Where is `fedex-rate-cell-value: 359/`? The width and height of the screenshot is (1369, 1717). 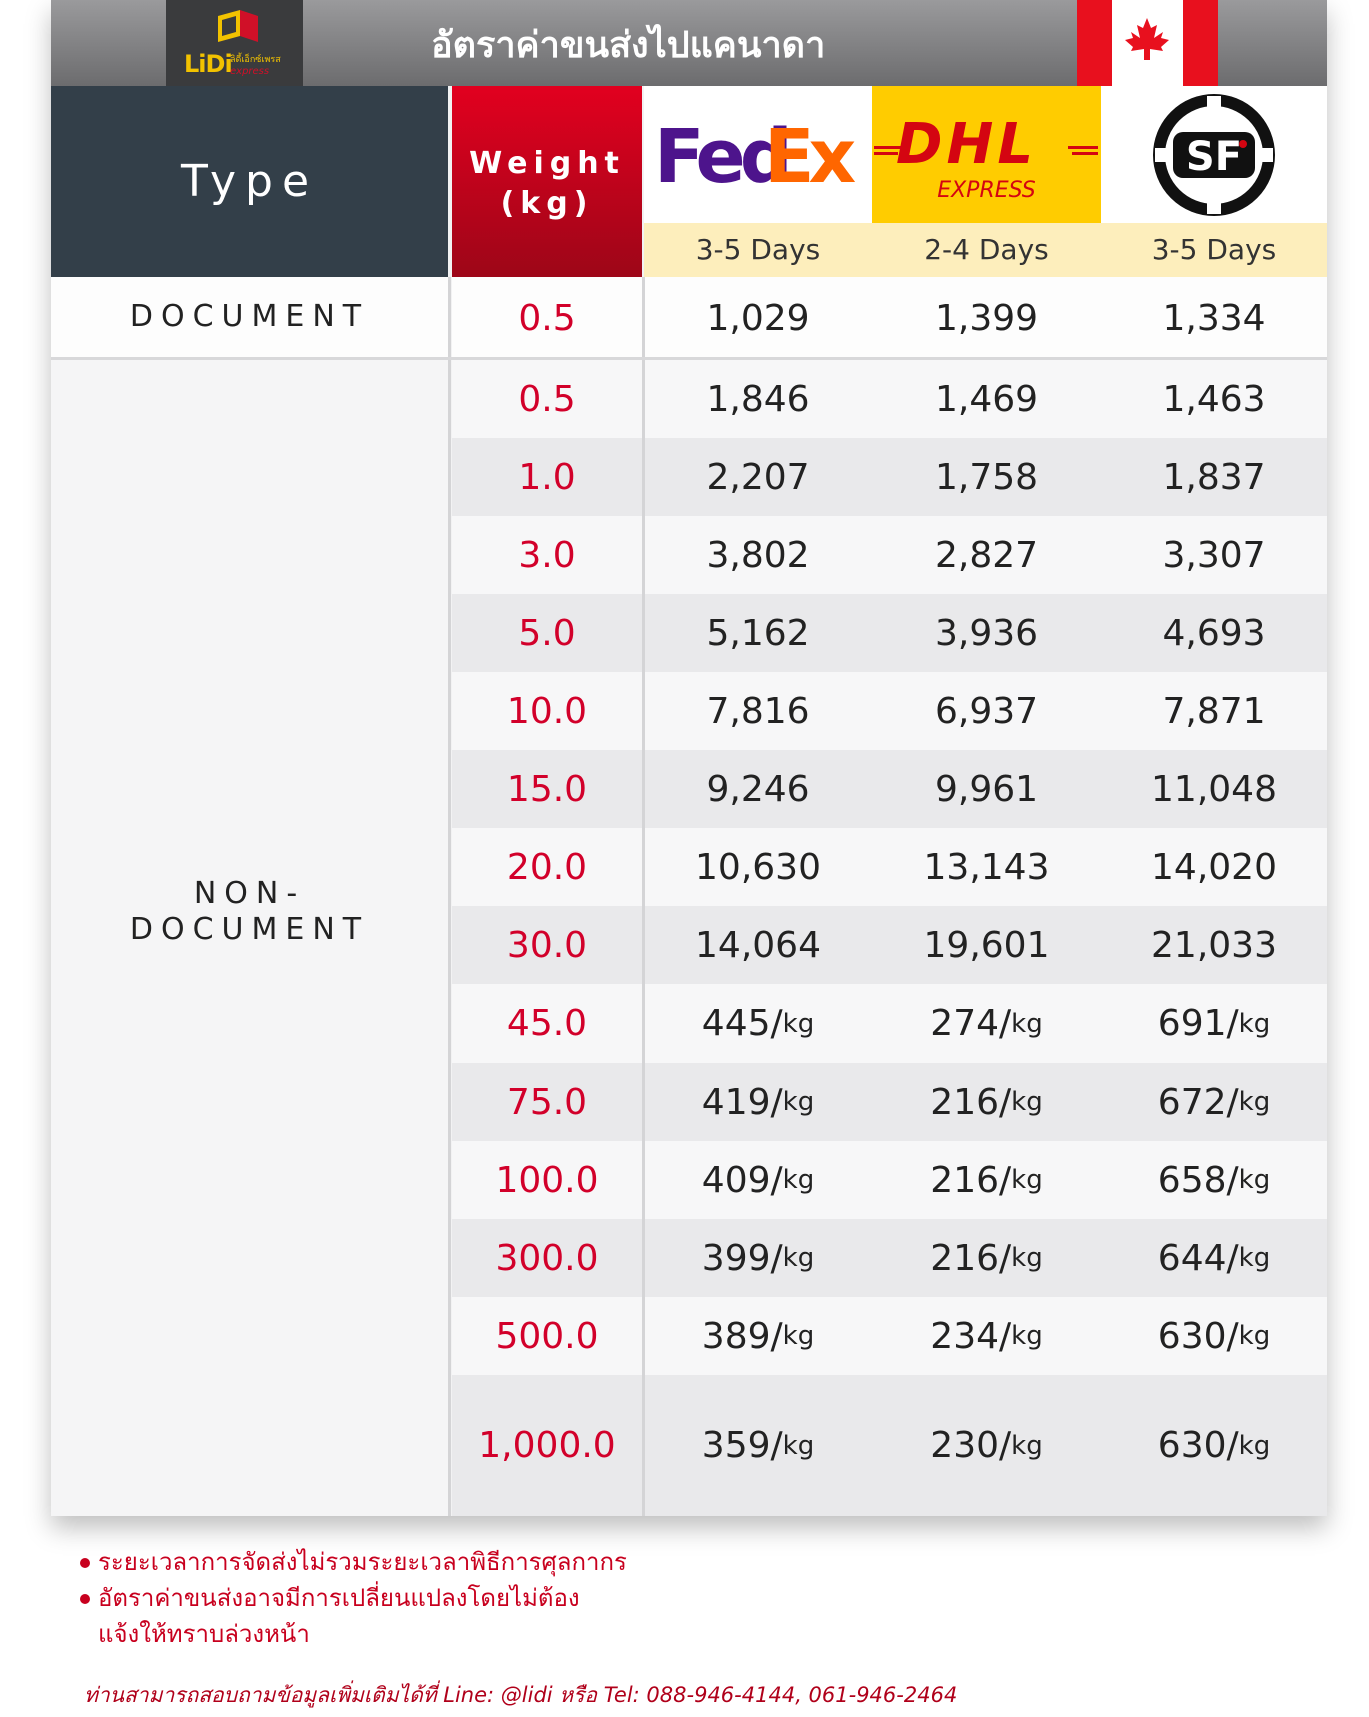 fedex-rate-cell-value: 359/ is located at coordinates (742, 1445).